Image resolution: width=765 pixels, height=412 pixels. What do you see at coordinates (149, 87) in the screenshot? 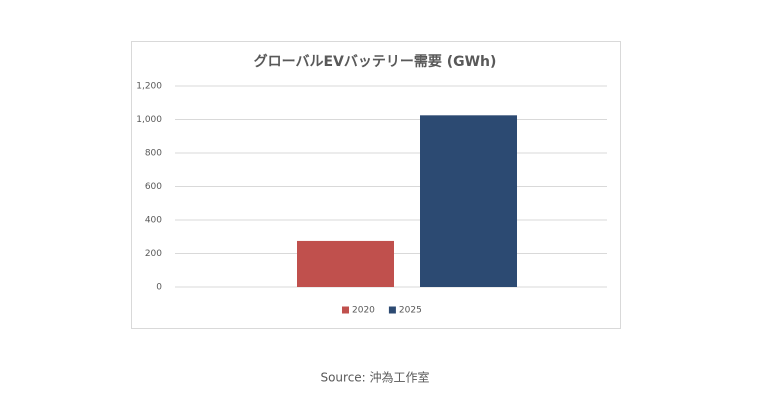
I see `y-tick-label: 1,200` at bounding box center [149, 87].